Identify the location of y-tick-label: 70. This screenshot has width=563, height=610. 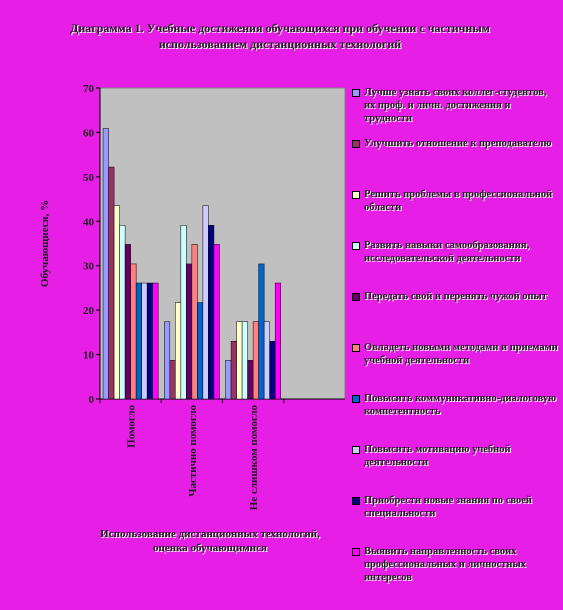
(89, 89).